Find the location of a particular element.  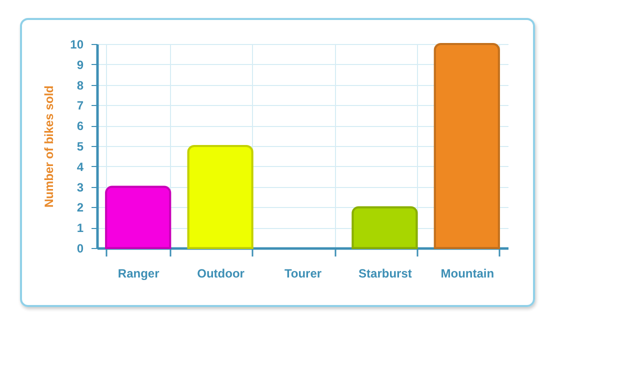

x-tick-label: Tourer is located at coordinates (303, 273).